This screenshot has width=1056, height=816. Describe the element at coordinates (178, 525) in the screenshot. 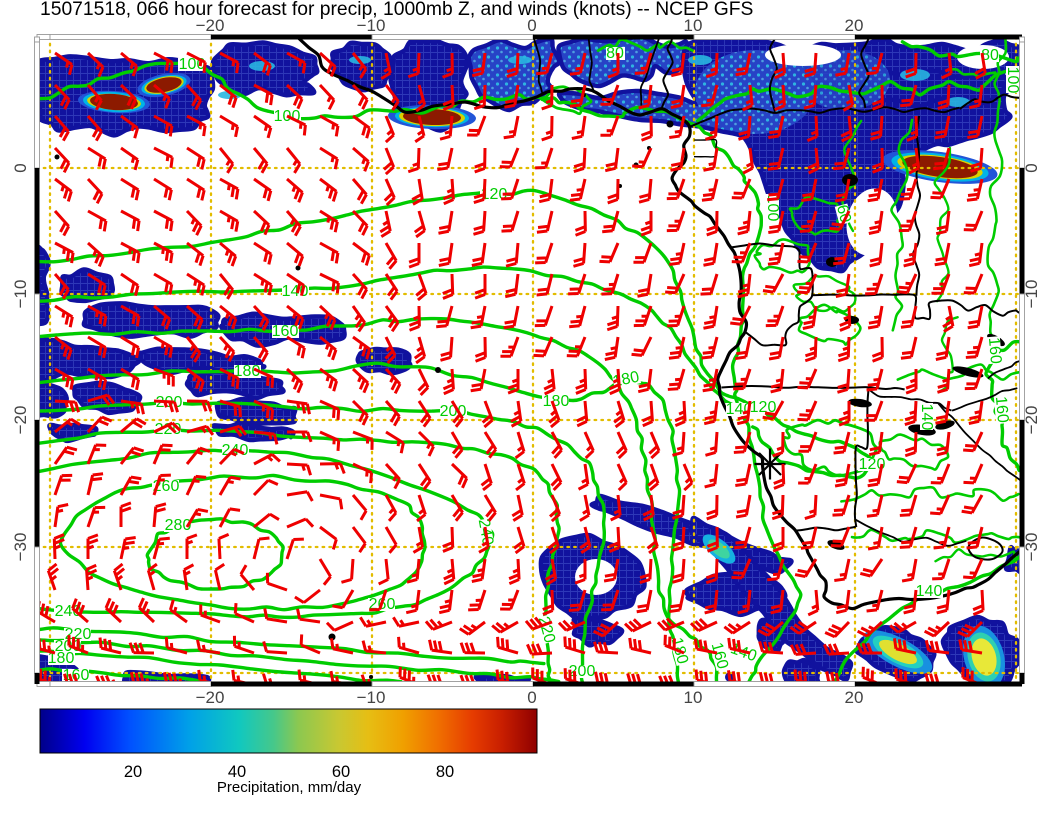

I see `svg-text: 280` at that location.